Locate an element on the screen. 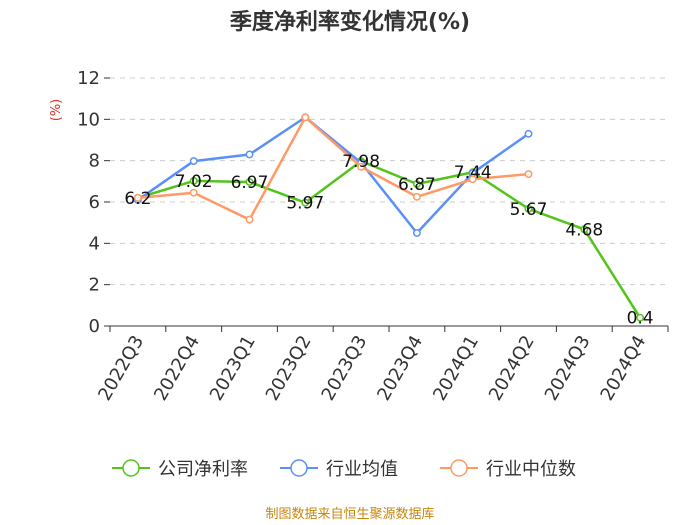  legend: 公司净利率 行业均值 行业中位数 is located at coordinates (344, 469).